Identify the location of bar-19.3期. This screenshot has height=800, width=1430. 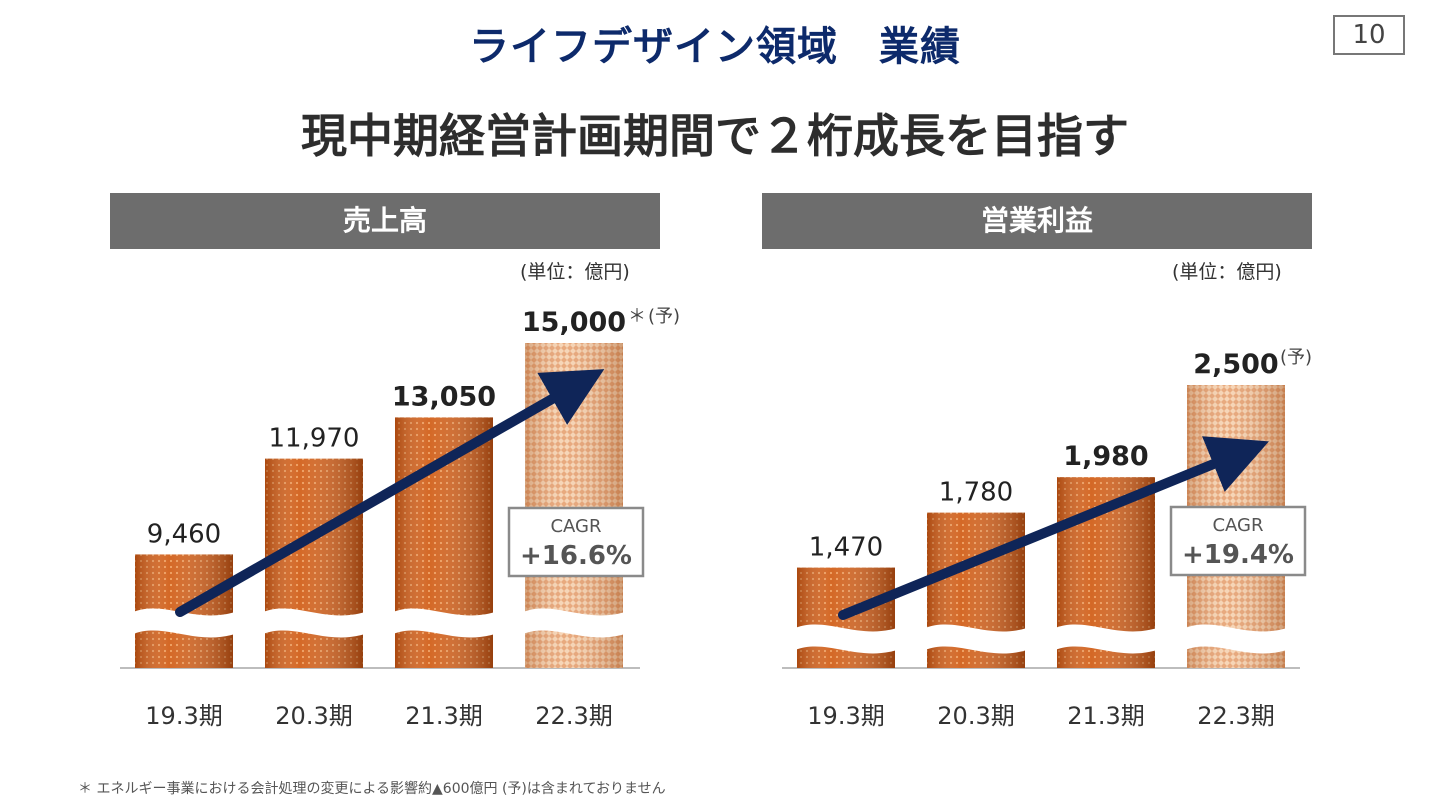
(184, 611).